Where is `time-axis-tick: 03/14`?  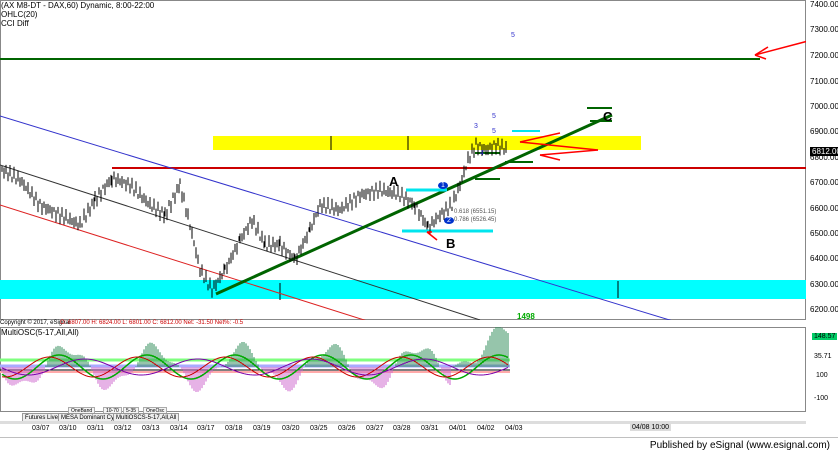
time-axis-tick: 03/14 is located at coordinates (179, 428).